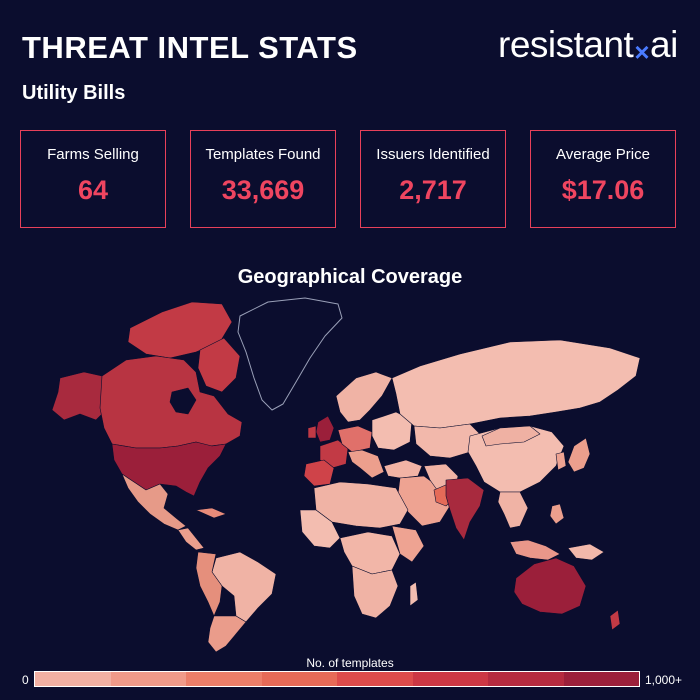  Describe the element at coordinates (370, 553) in the screenshot. I see `map-region-central-africa` at that location.